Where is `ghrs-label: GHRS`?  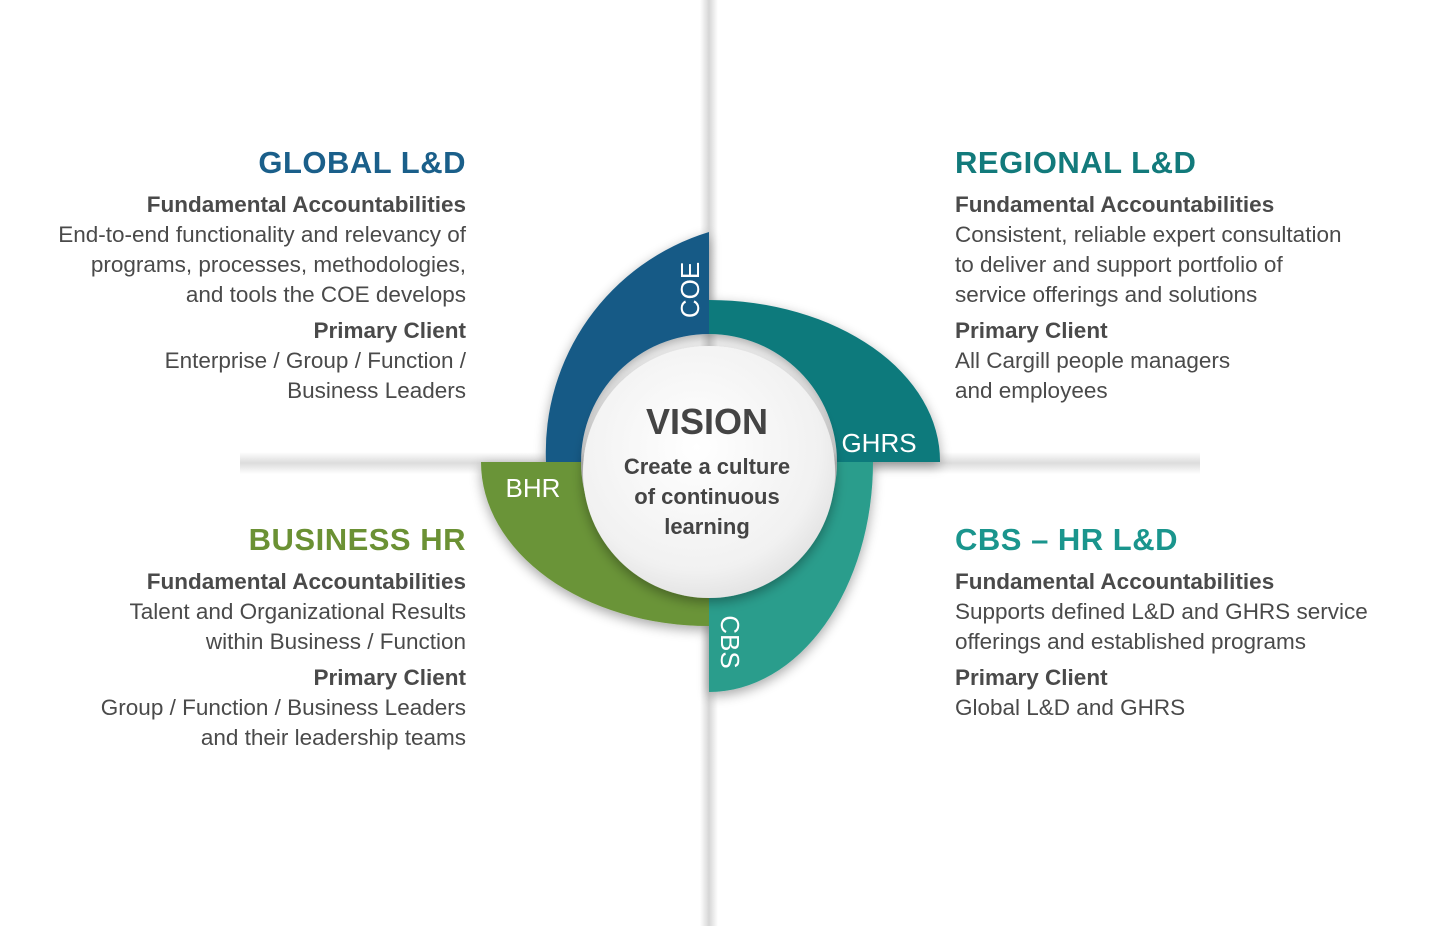
ghrs-label: GHRS is located at coordinates (878, 443).